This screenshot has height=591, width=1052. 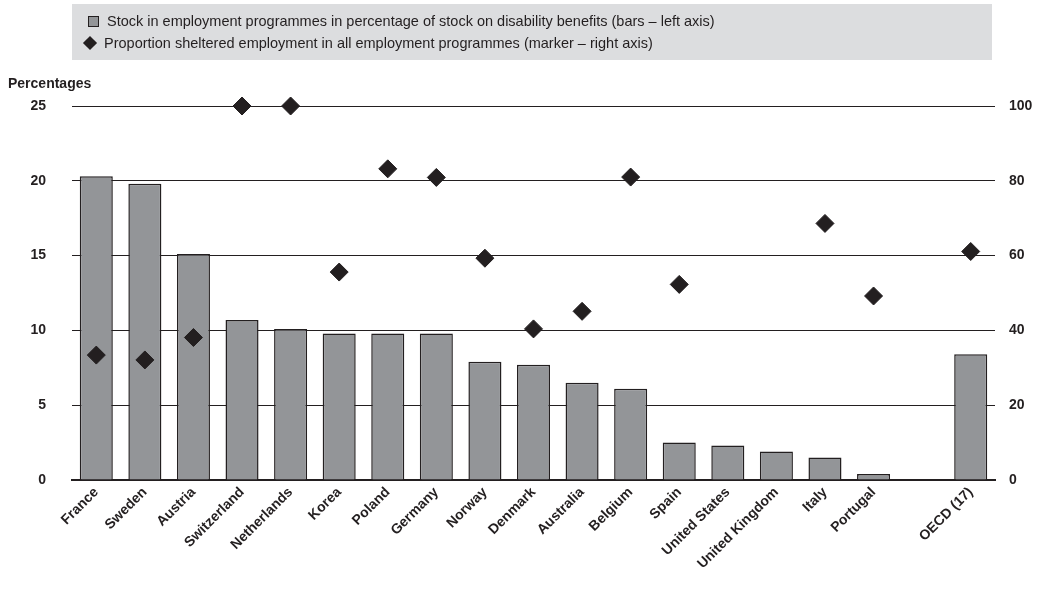 I want to click on y2-tick-label: 100, so click(x=1021, y=104).